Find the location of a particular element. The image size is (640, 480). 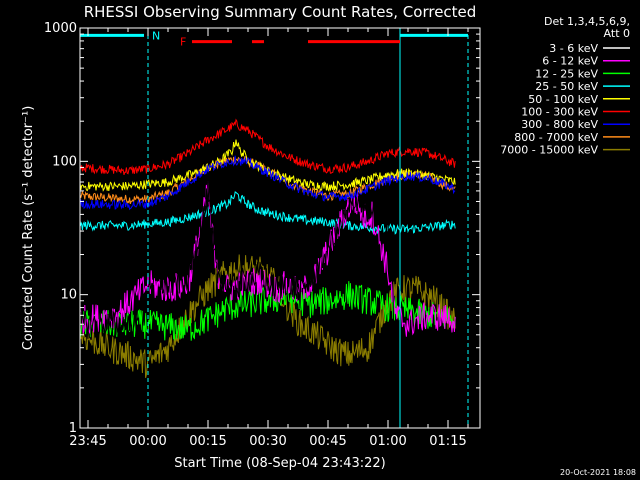

y-axis-label: Corrected Count Rate (s⁻¹ detector⁻¹) is located at coordinates (28, 228).